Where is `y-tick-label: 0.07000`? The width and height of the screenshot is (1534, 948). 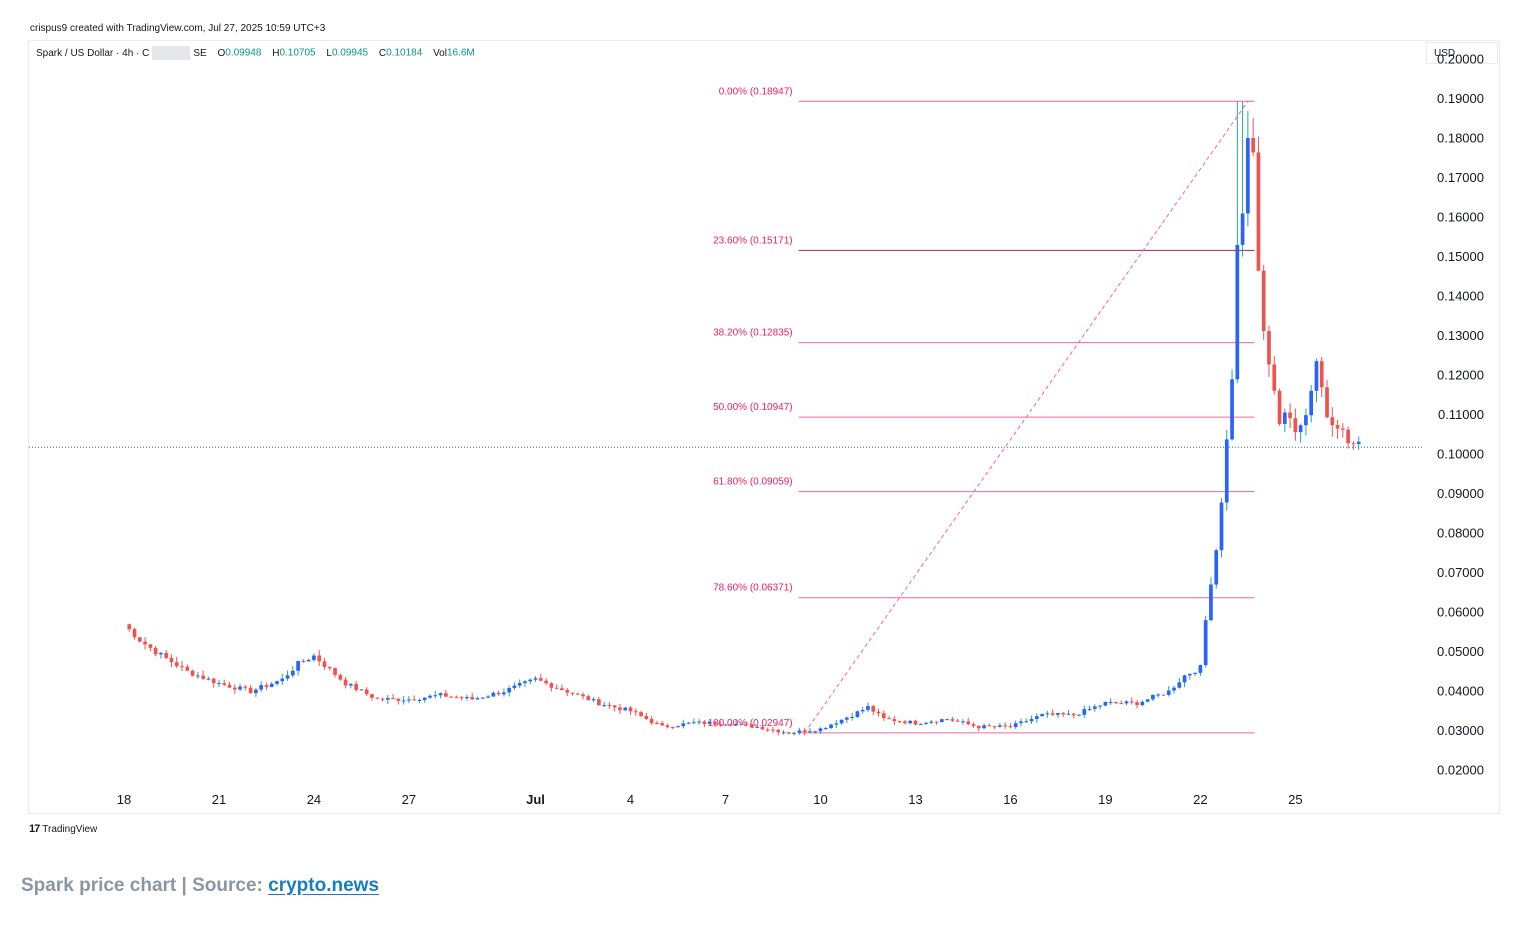 y-tick-label: 0.07000 is located at coordinates (1460, 572).